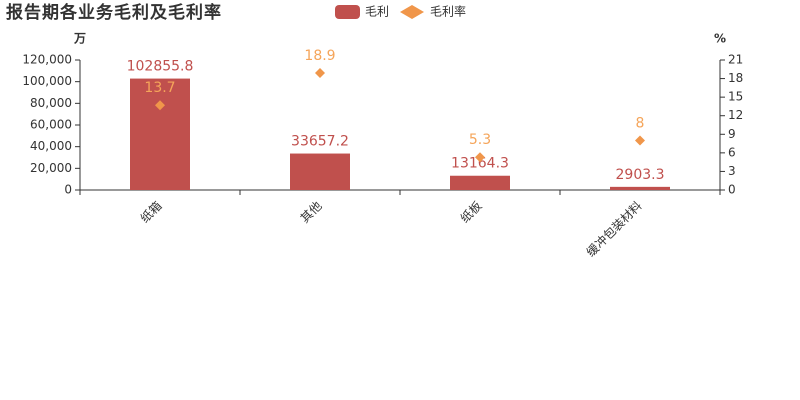 The image size is (800, 400). Describe the element at coordinates (732, 190) in the screenshot. I see `y2-tick-label: 0` at that location.